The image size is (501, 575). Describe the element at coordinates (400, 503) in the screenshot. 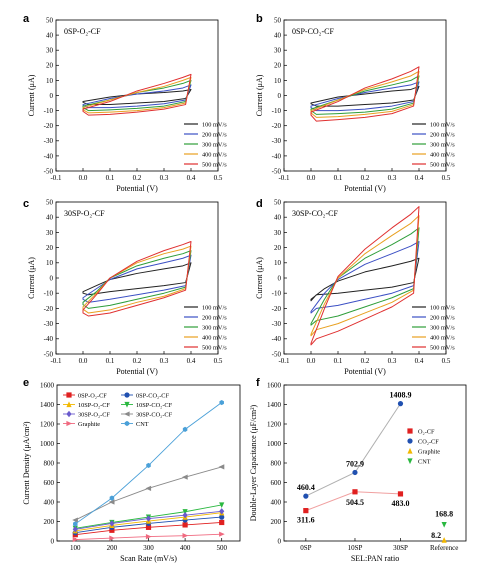

I see `data-label: 483.0` at that location.